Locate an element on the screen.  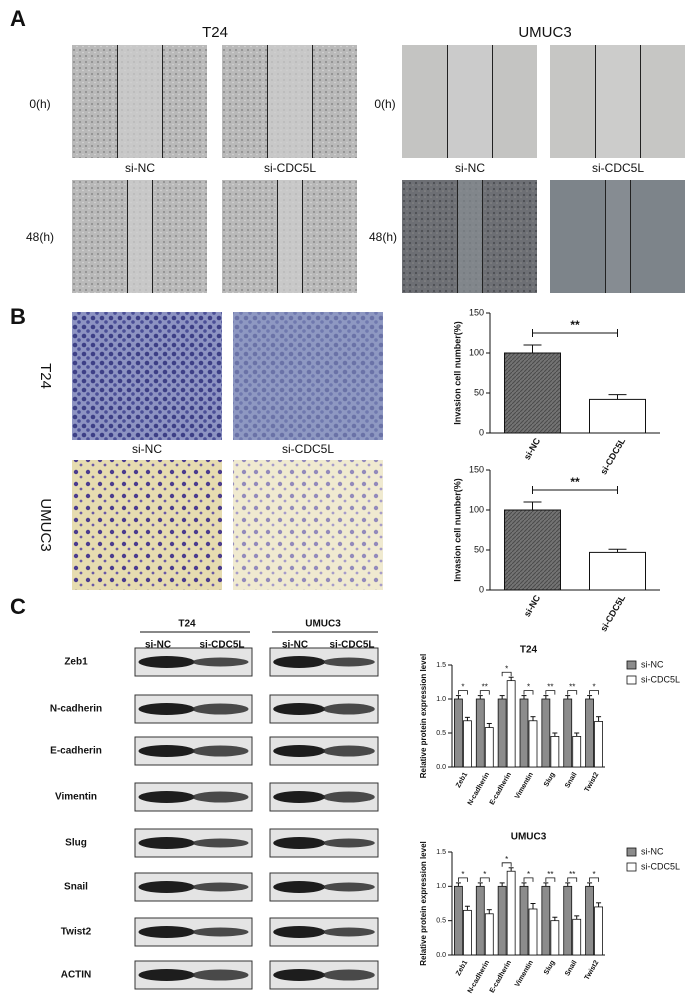
chart-title: T24 is located at coordinates (529, 650).